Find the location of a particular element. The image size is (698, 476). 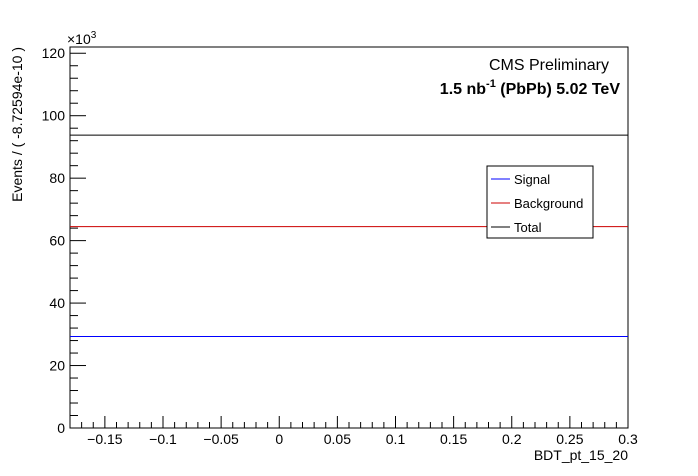

x-tick-label: 0.15 is located at coordinates (453, 439).